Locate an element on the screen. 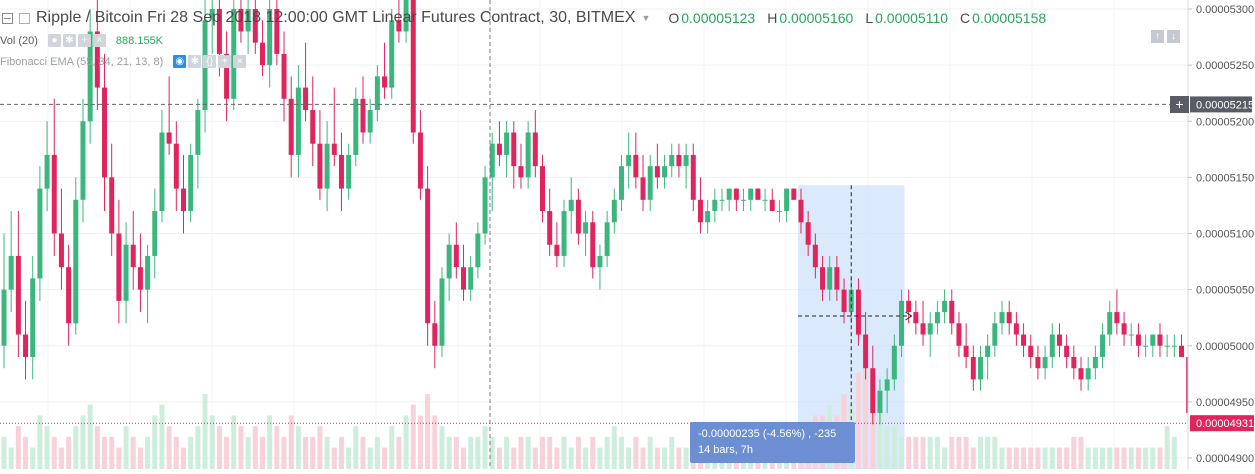 Image resolution: width=1255 pixels, height=474 pixels. add-at-crosshair-button: + is located at coordinates (1179, 104).